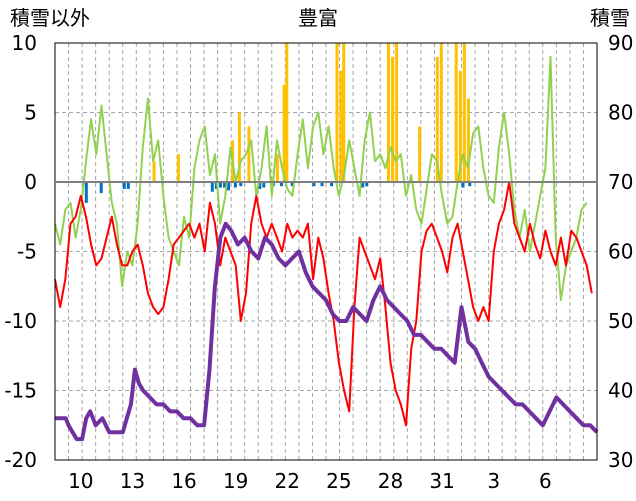 Image resolution: width=636 pixels, height=501 pixels. What do you see at coordinates (338, 481) in the screenshot?
I see `x-tick-label: 25` at bounding box center [338, 481].